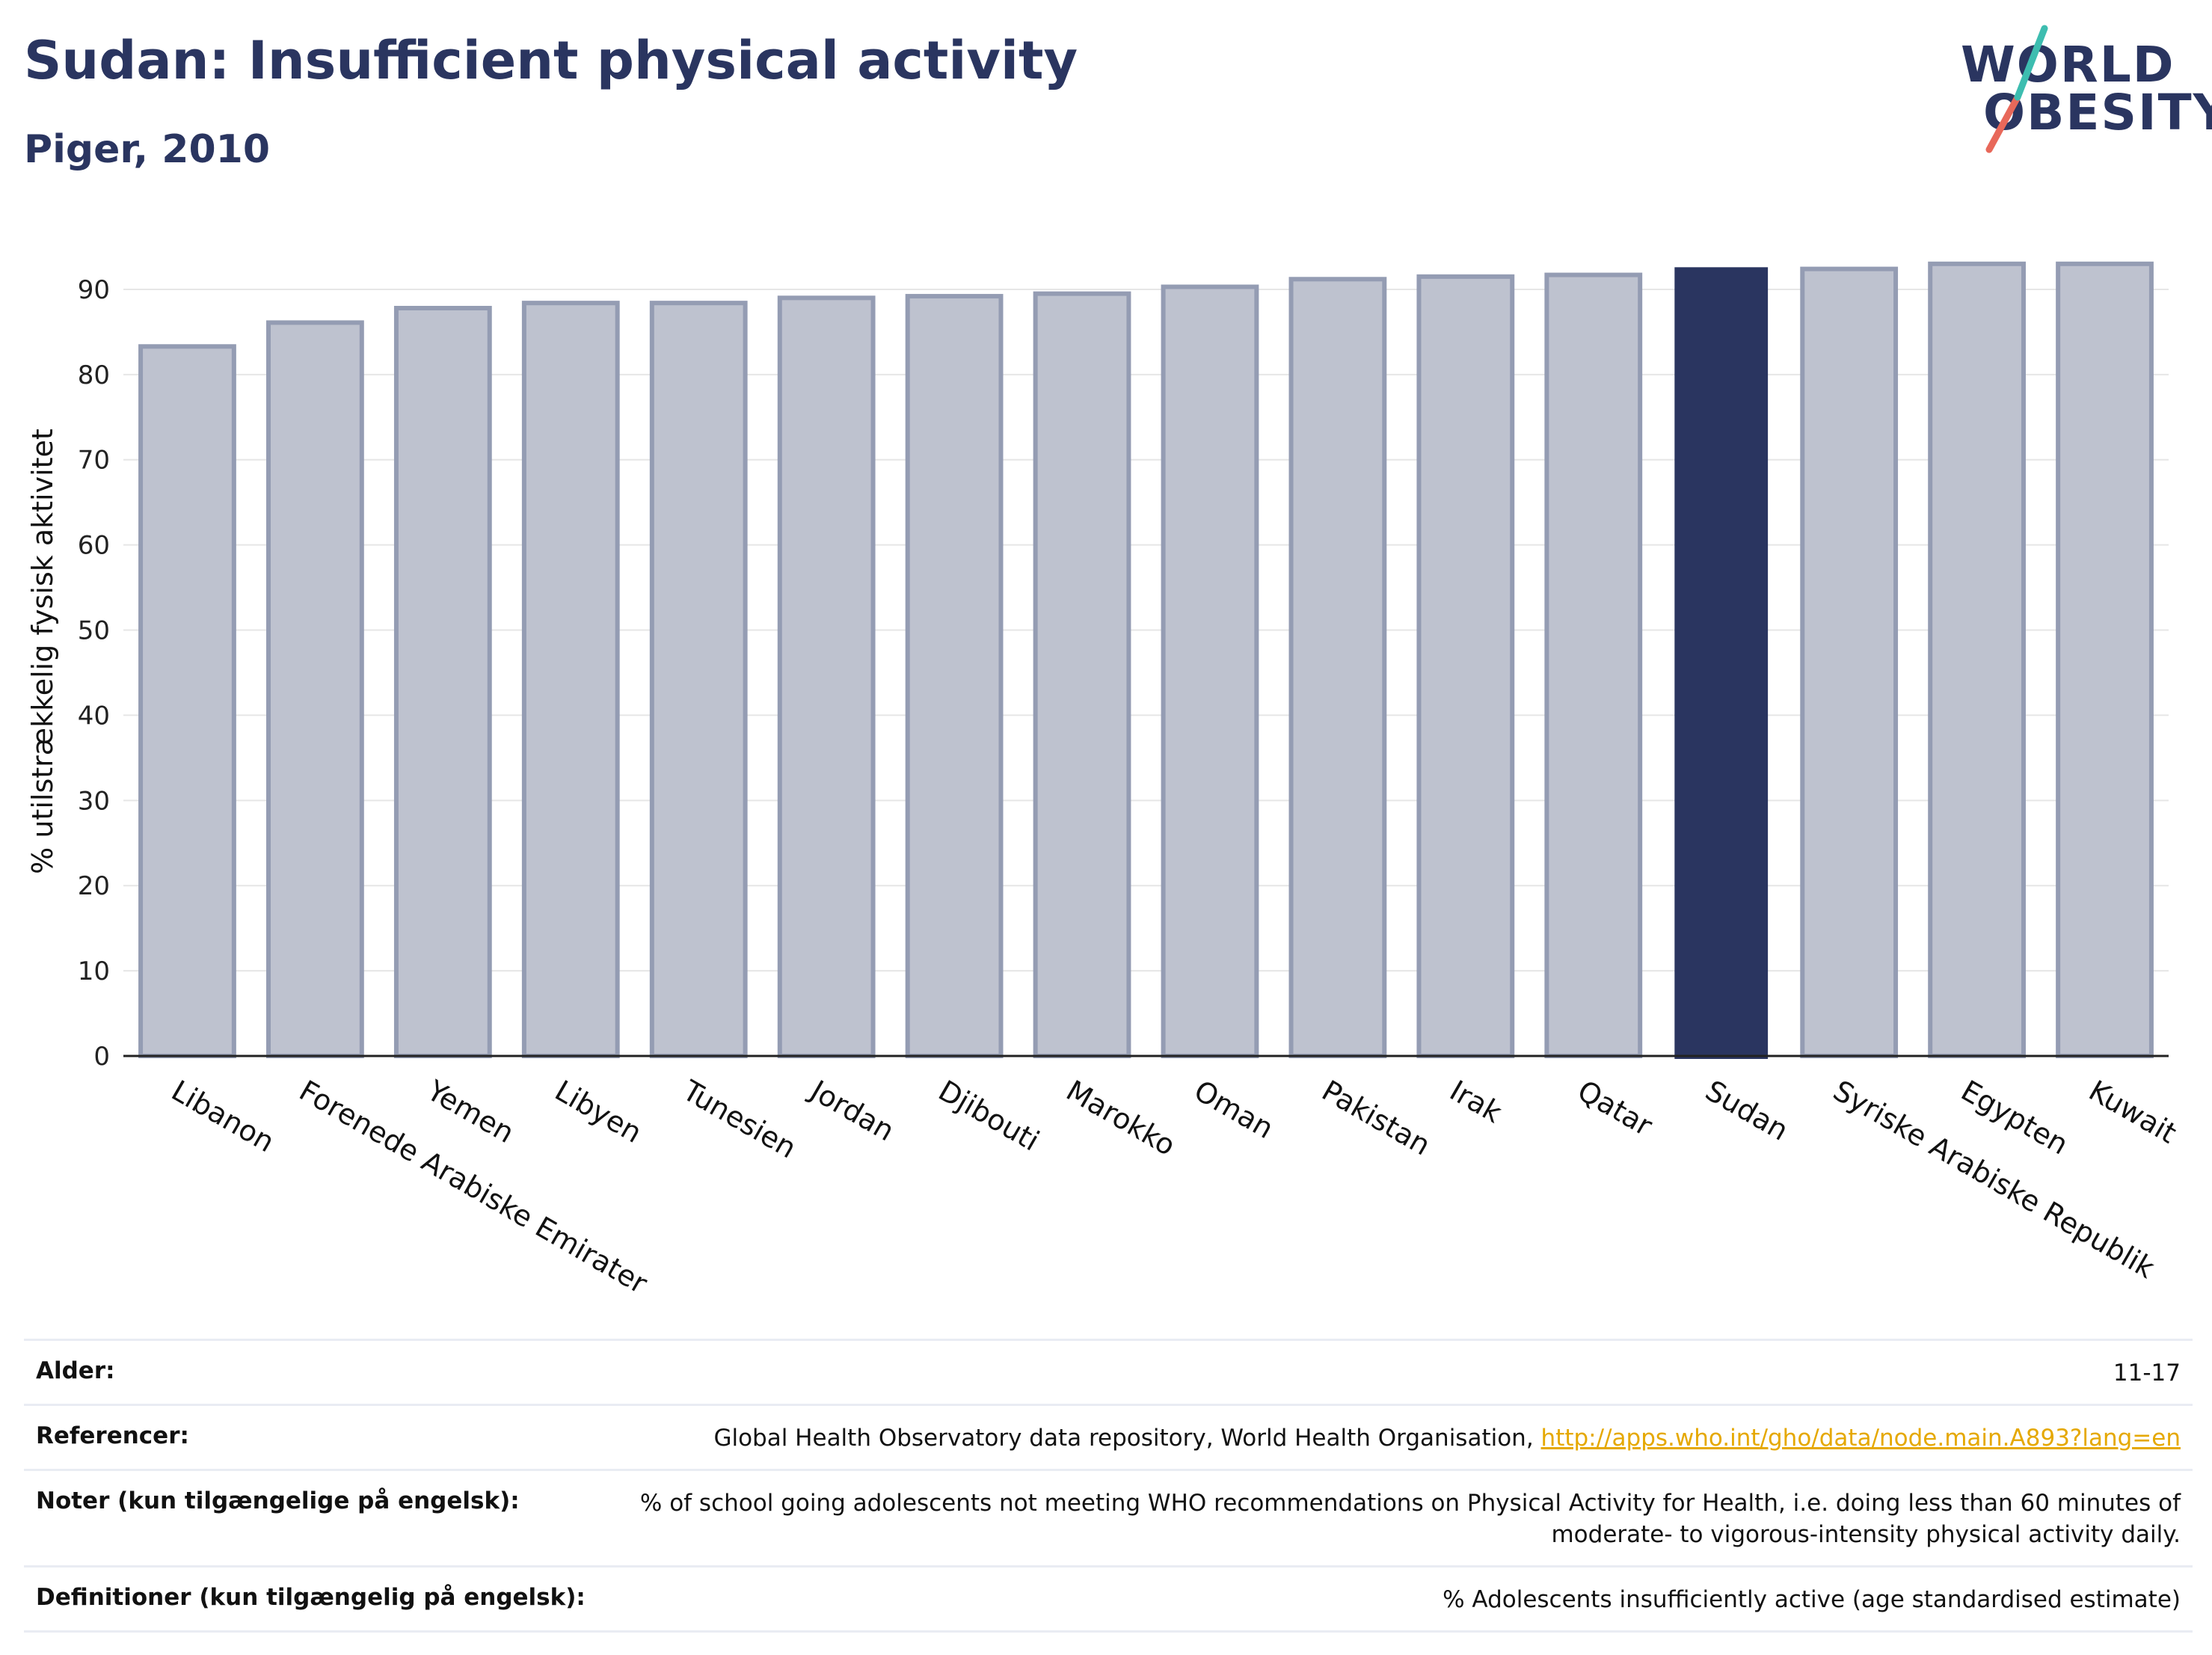 The width and height of the screenshot is (2212, 1655). Describe the element at coordinates (470, 1111) in the screenshot. I see `x-tick-label: Yemen` at that location.